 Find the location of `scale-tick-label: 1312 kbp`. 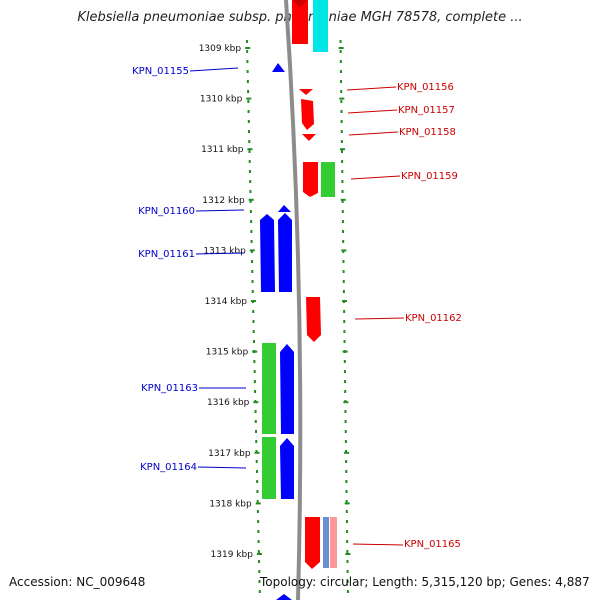

scale-tick-label: 1312 kbp is located at coordinates (223, 201).